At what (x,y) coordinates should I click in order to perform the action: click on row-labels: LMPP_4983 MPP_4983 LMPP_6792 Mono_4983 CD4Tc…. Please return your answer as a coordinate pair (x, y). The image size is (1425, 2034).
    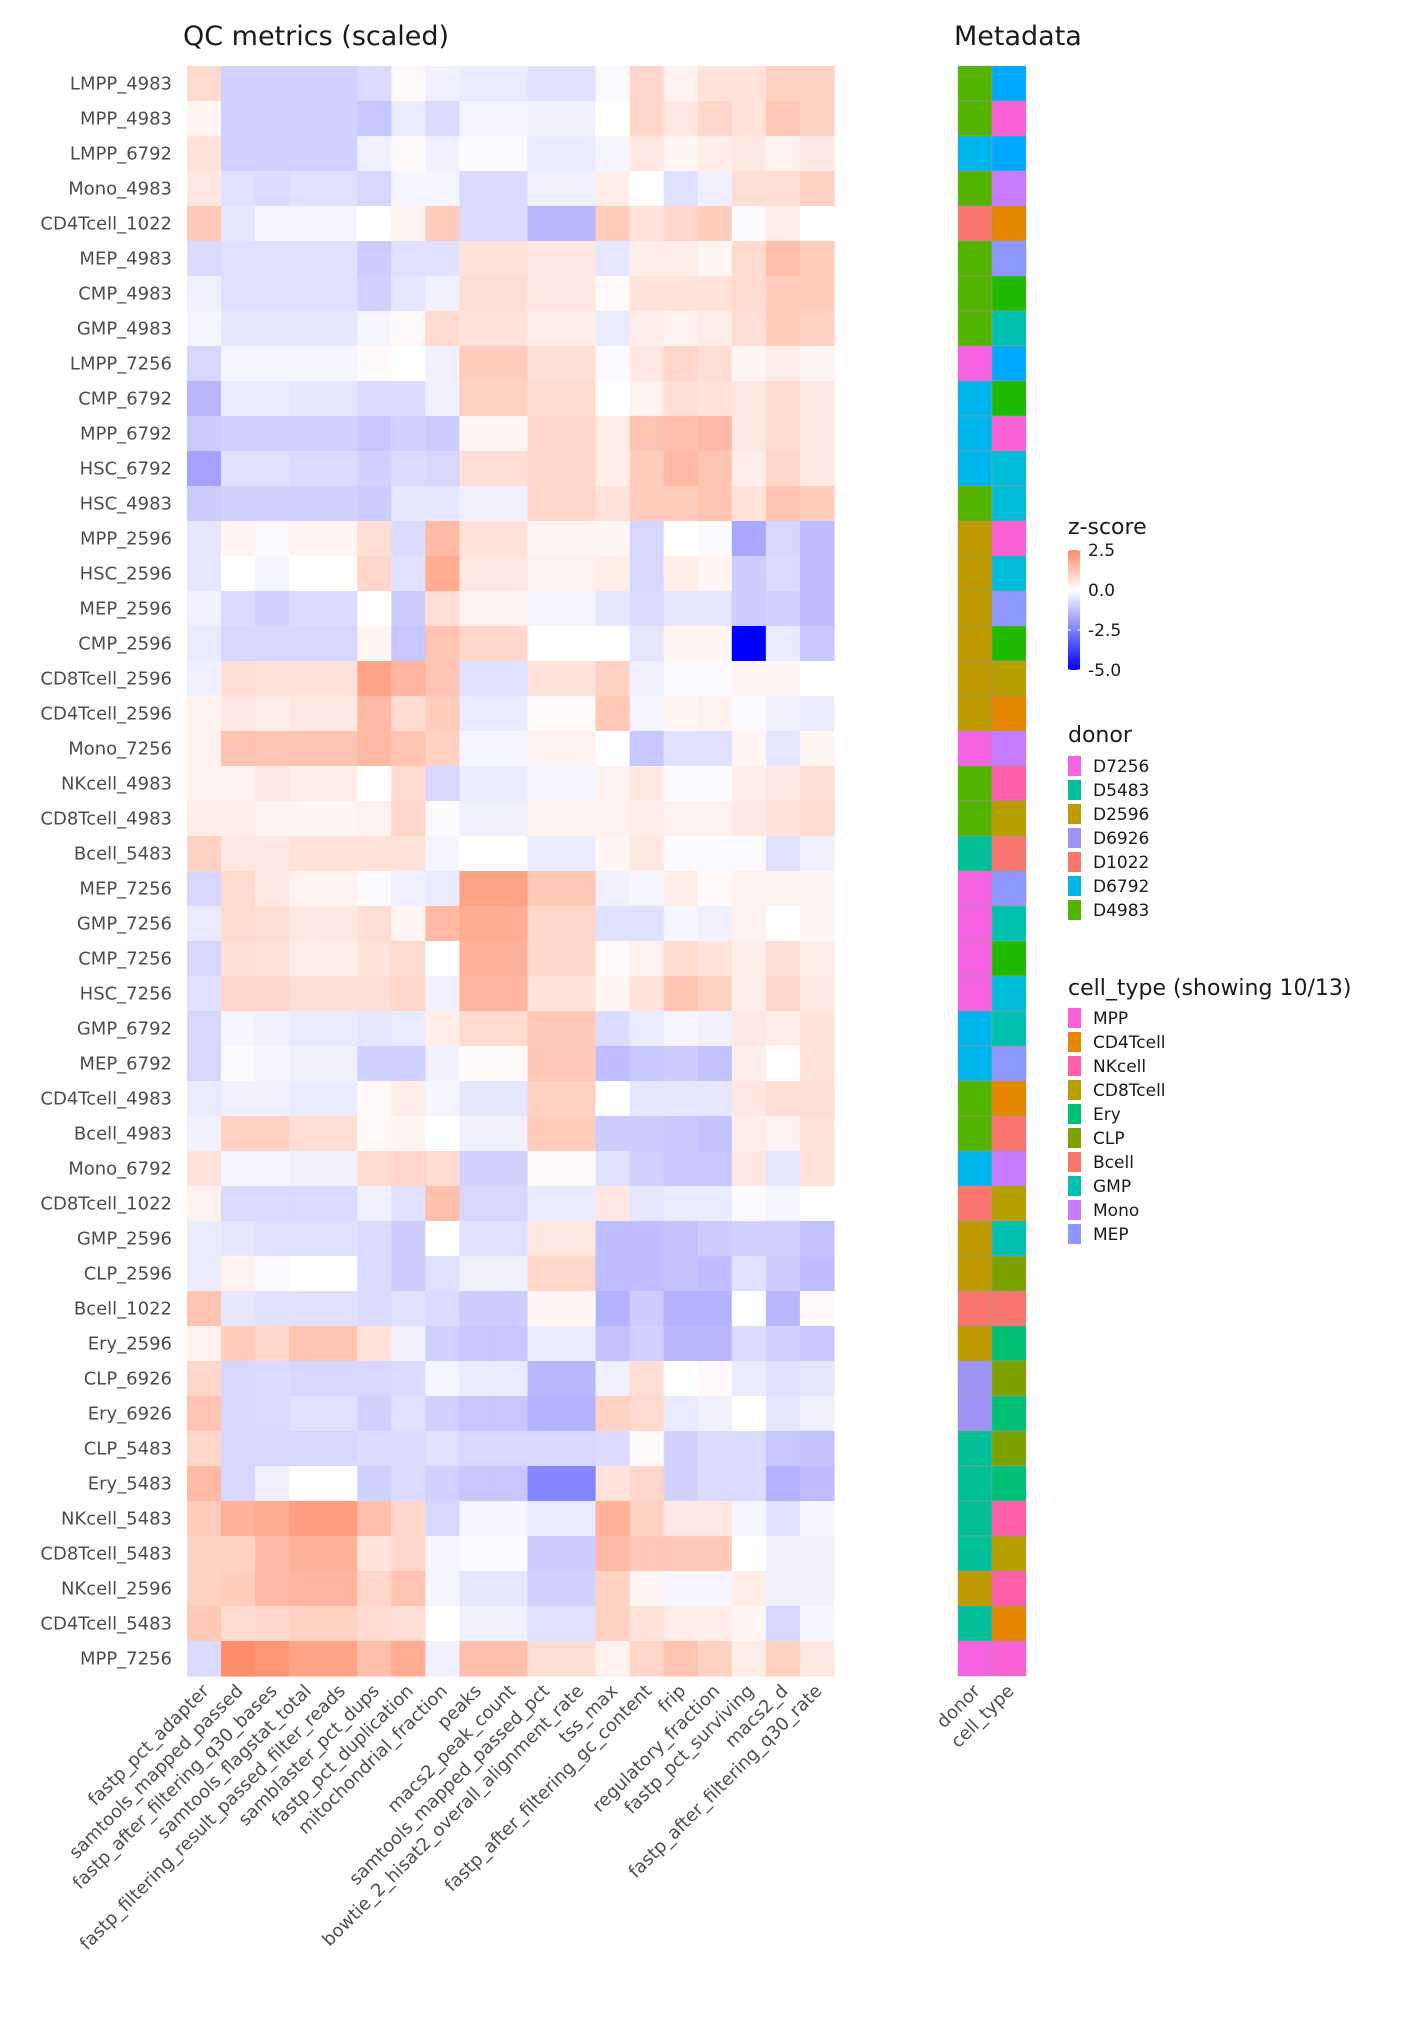
    Looking at the image, I should click on (106, 872).